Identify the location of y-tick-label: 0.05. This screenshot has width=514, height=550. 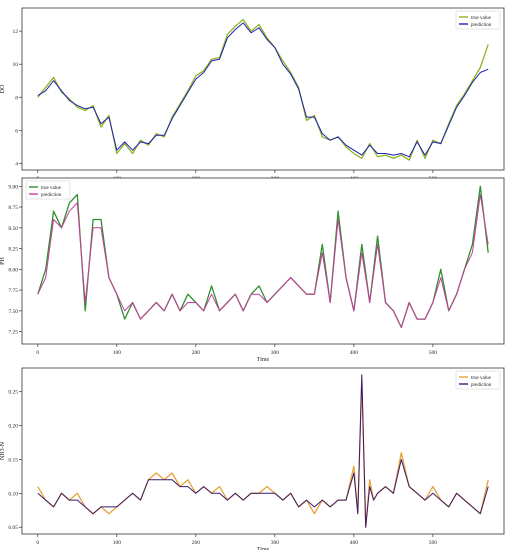
(13, 528).